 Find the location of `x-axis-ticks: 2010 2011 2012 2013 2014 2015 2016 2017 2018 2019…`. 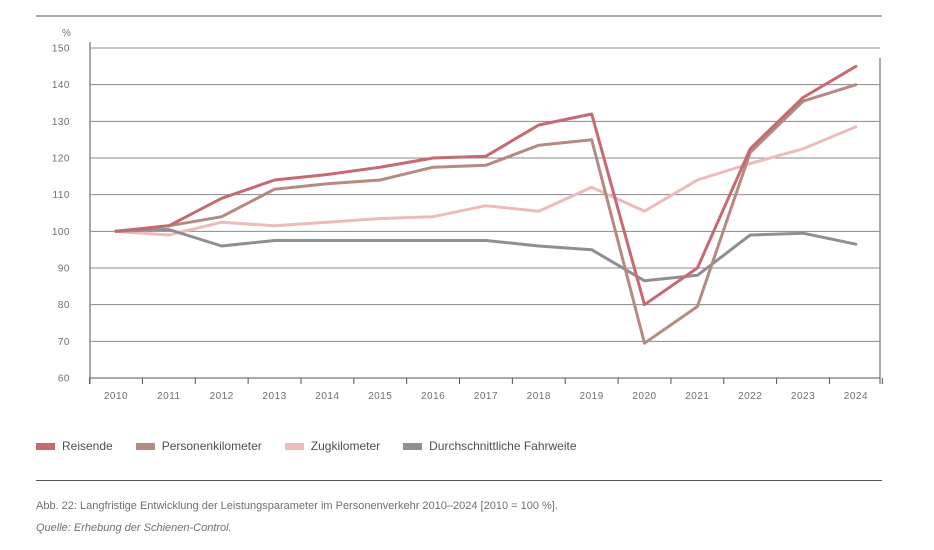

x-axis-ticks: 2010 2011 2012 2013 2014 2015 2016 2017 2018 2019… is located at coordinates (486, 390).